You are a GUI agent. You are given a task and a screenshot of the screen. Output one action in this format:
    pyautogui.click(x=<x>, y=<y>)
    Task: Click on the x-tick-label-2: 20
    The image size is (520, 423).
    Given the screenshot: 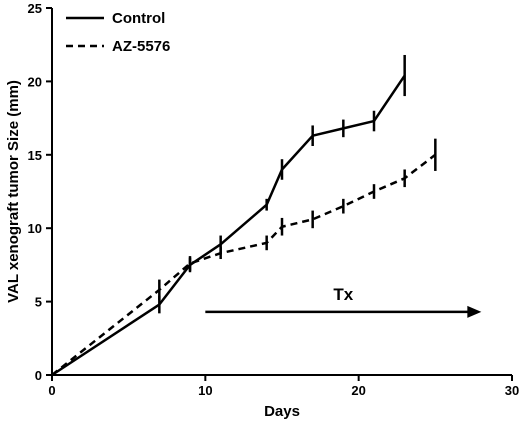 What is the action you would take?
    pyautogui.click(x=358, y=390)
    